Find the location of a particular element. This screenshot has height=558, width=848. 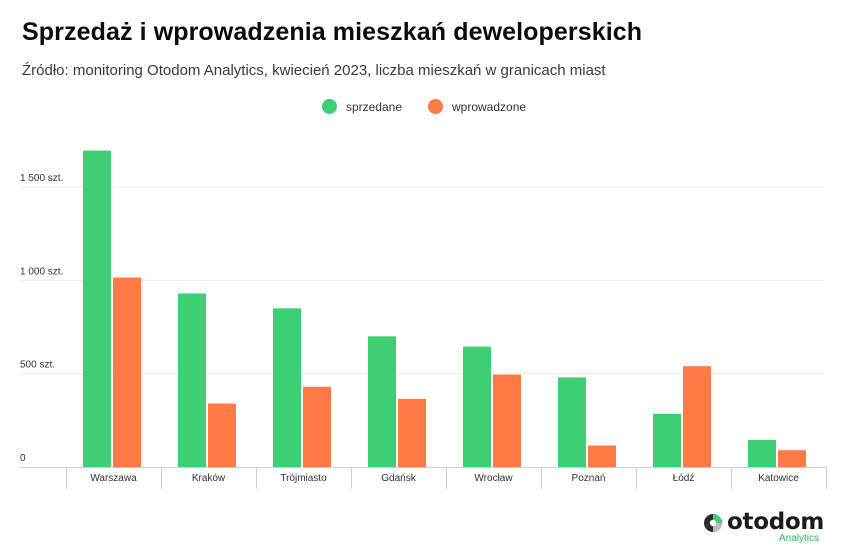

otodom-logo: otodom Analytics is located at coordinates (768, 527).